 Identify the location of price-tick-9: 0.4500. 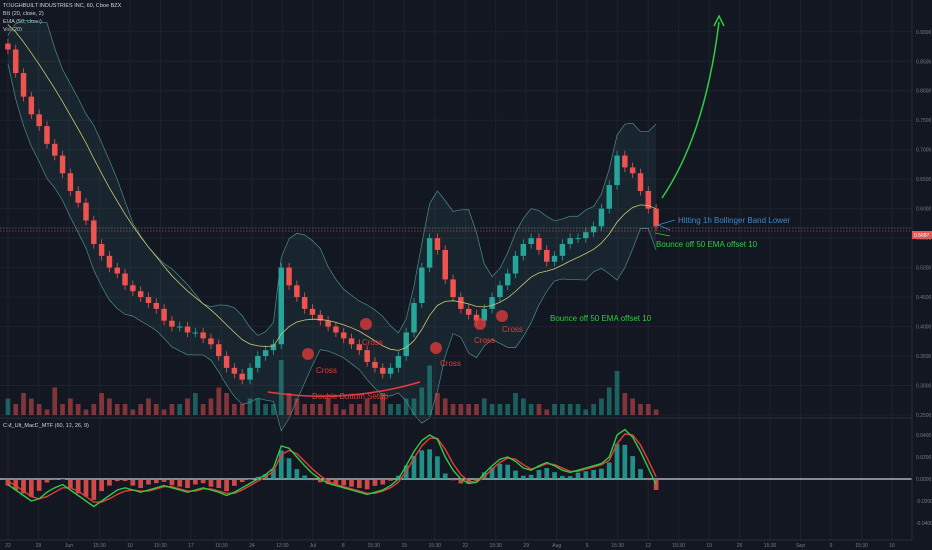
(924, 298).